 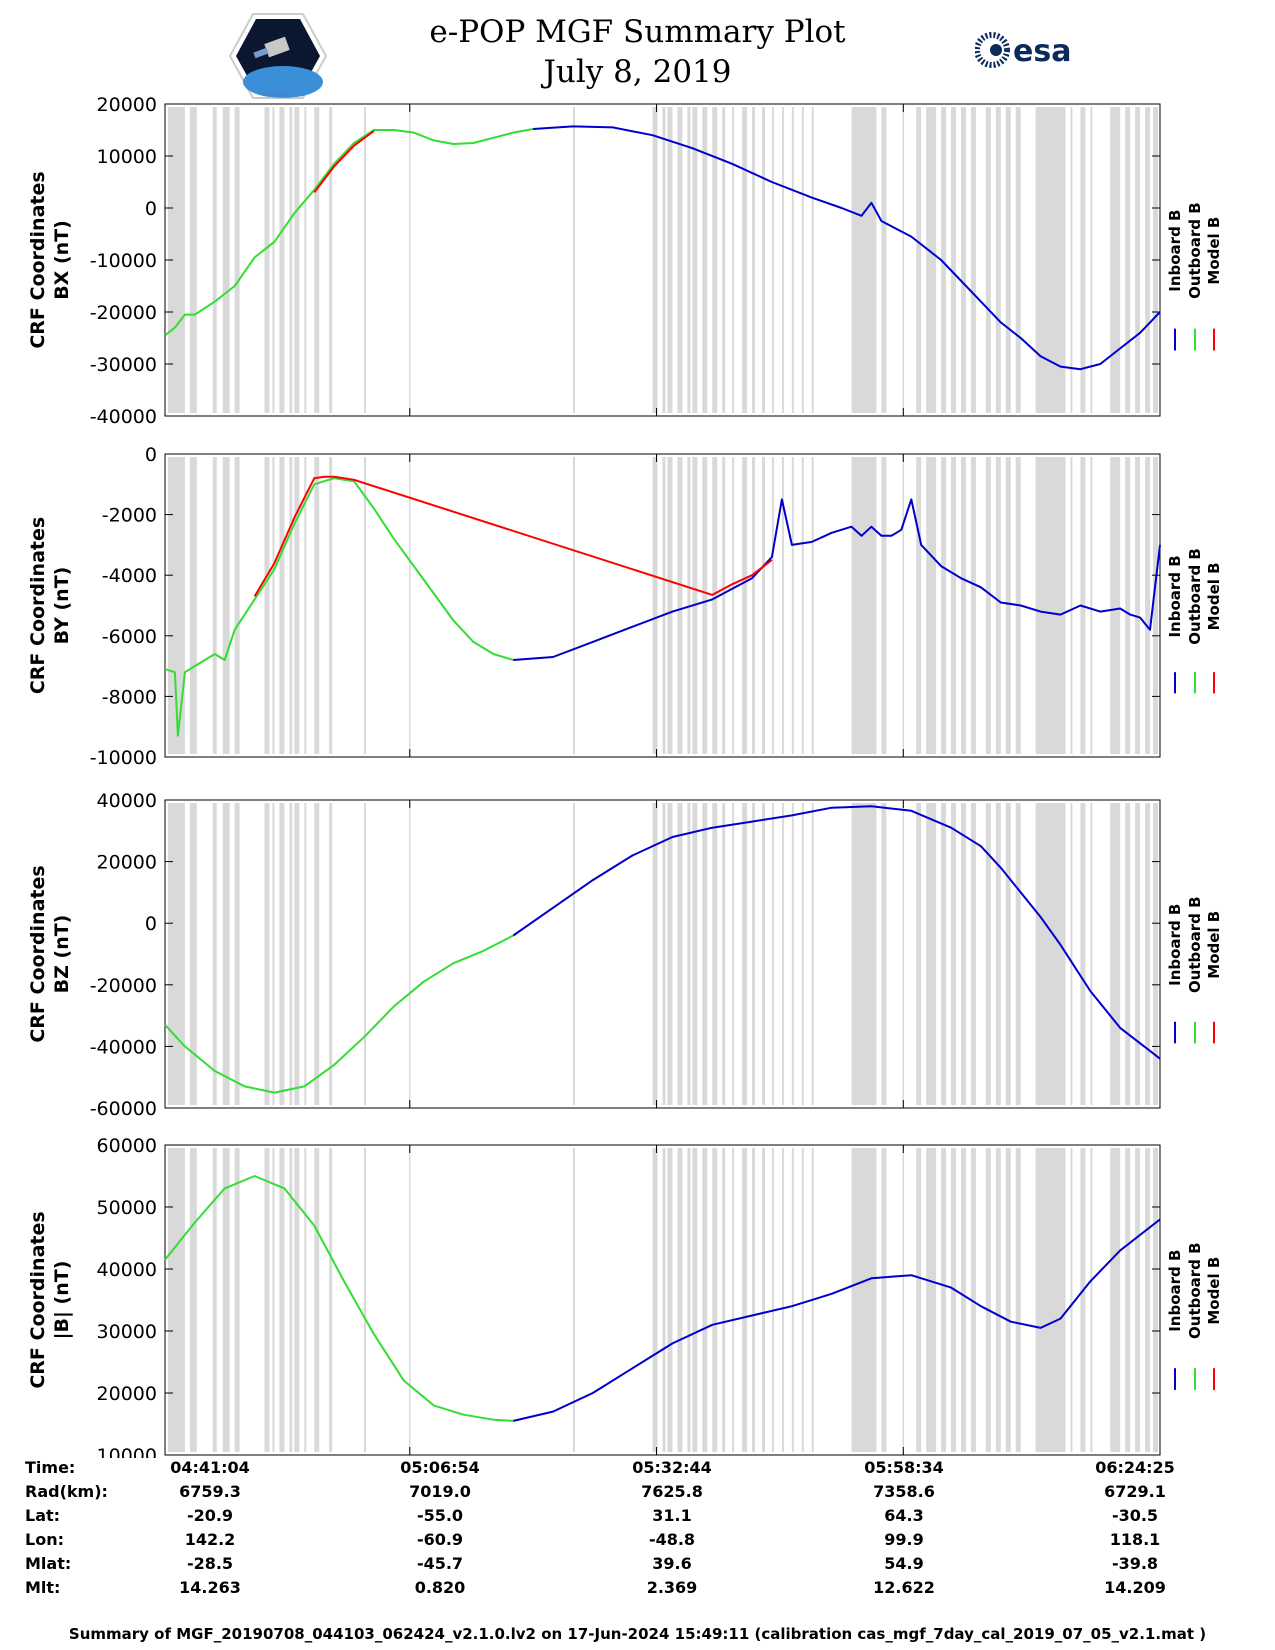 I want to click on esa-logo: esa, so click(x=1023, y=50).